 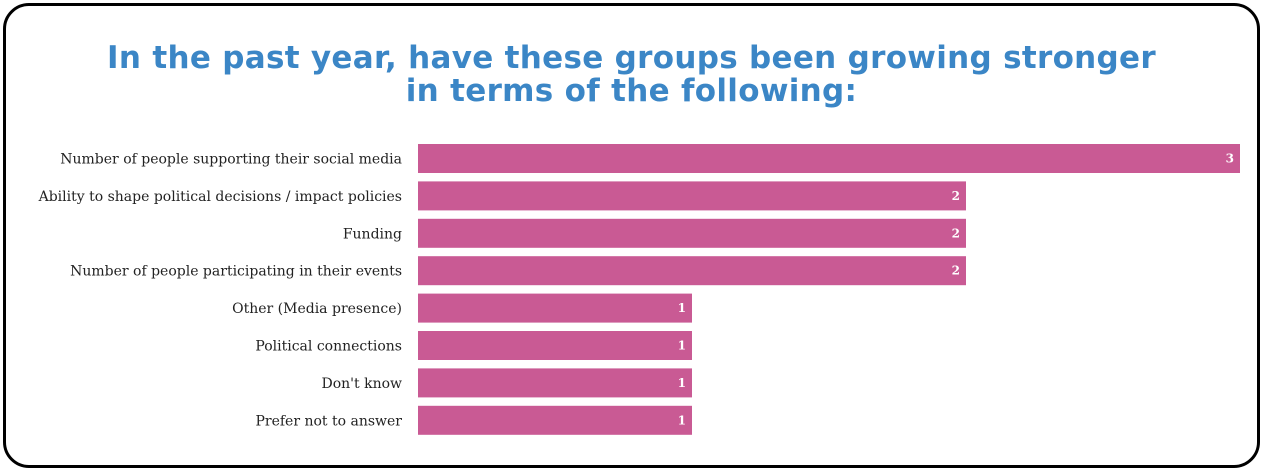 What do you see at coordinates (328, 347) in the screenshot?
I see `category-label: Political connections` at bounding box center [328, 347].